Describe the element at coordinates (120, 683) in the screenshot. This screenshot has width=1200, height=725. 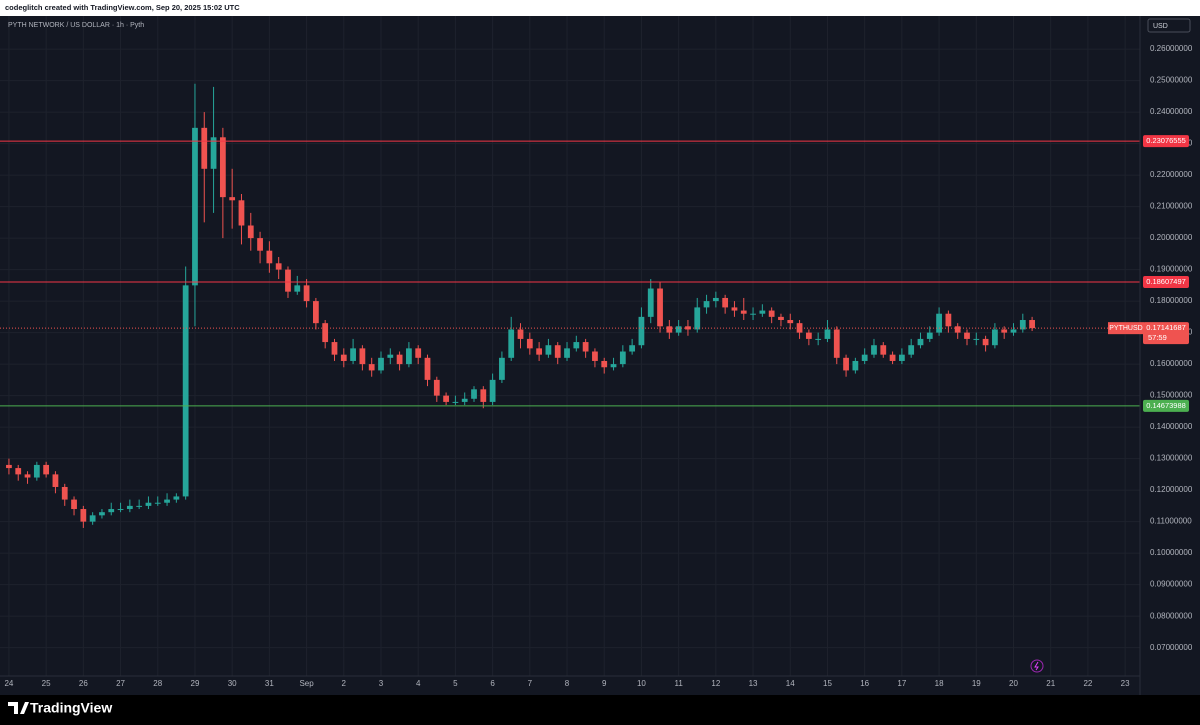
I see `x-tick-label: 27` at that location.